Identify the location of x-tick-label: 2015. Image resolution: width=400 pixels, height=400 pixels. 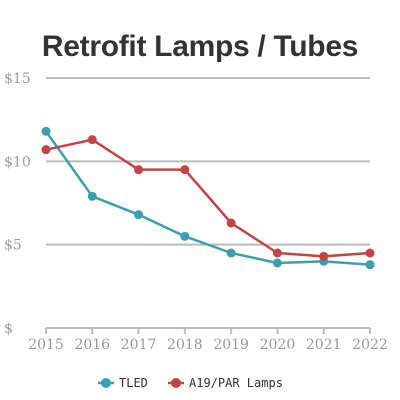
(46, 345).